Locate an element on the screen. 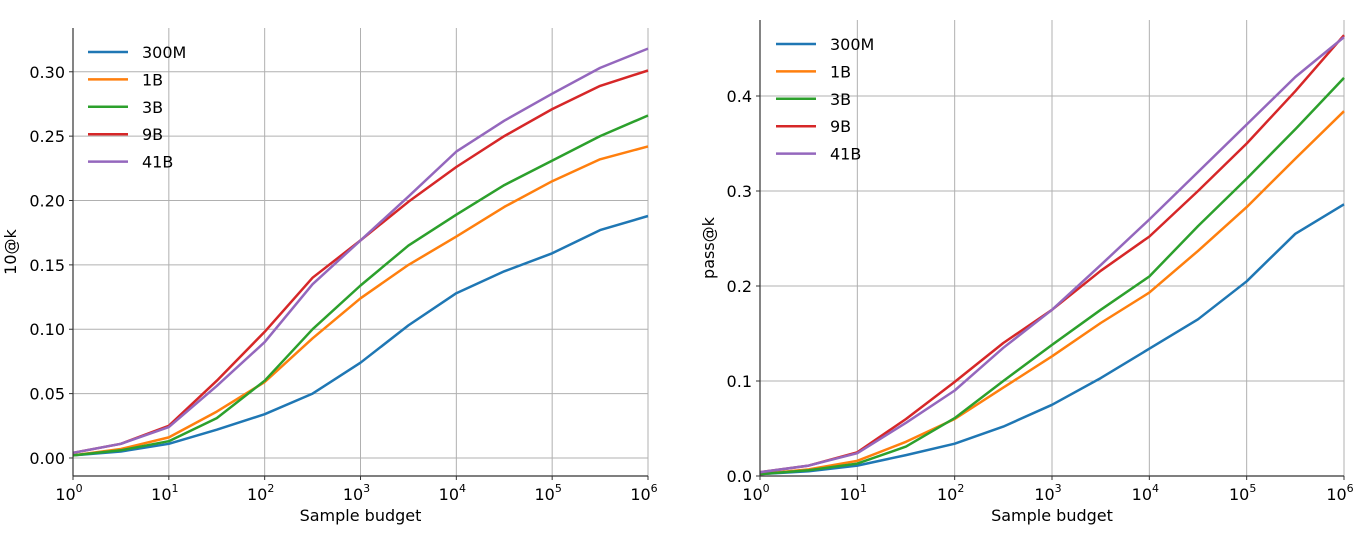 The image size is (1364, 537). y-tick-label: 0.25 is located at coordinates (47, 136).